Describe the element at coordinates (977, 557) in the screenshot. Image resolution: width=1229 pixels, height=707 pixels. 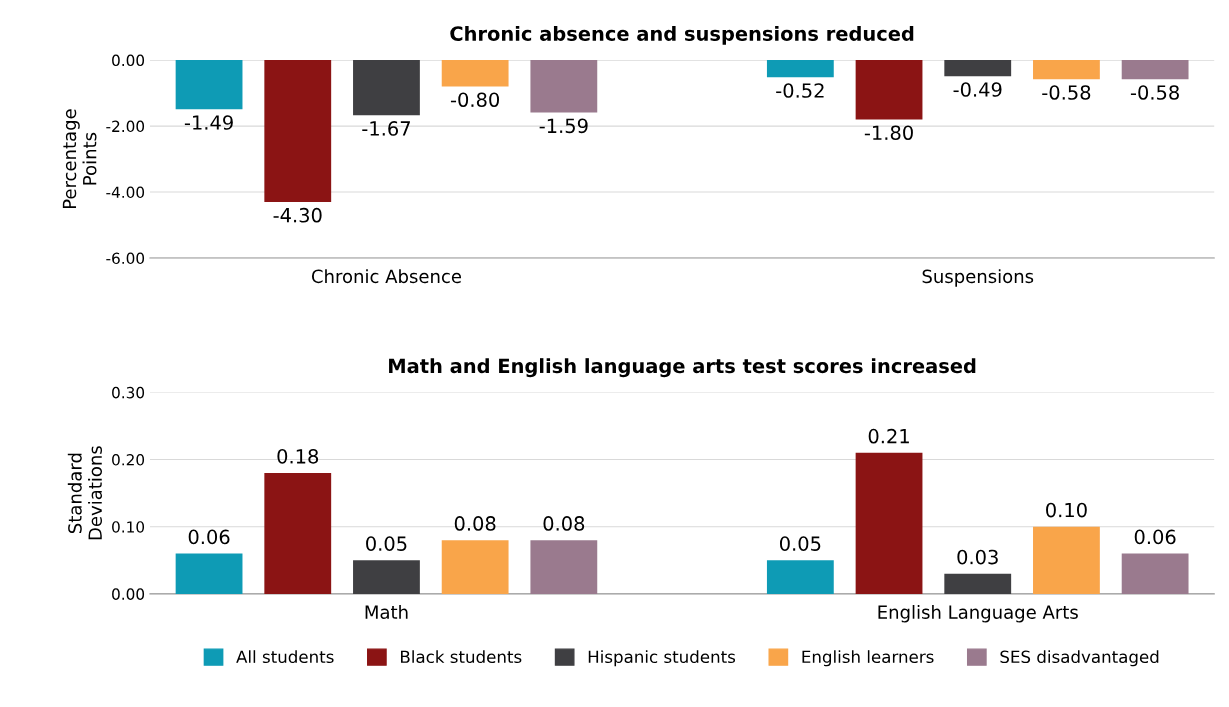
I see `data-label: 0.03` at that location.